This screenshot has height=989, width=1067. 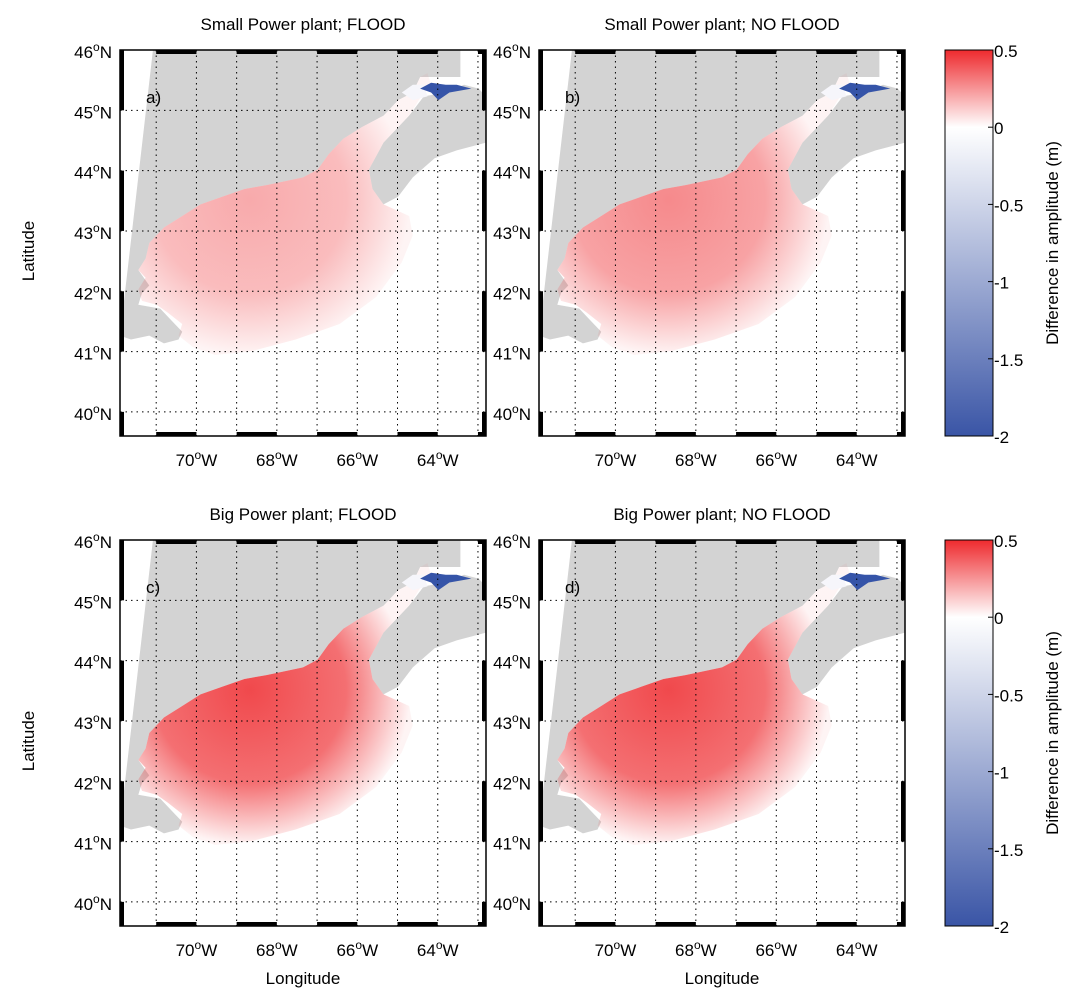 I want to click on latitude-tick-label: 40oN, so click(x=512, y=903).